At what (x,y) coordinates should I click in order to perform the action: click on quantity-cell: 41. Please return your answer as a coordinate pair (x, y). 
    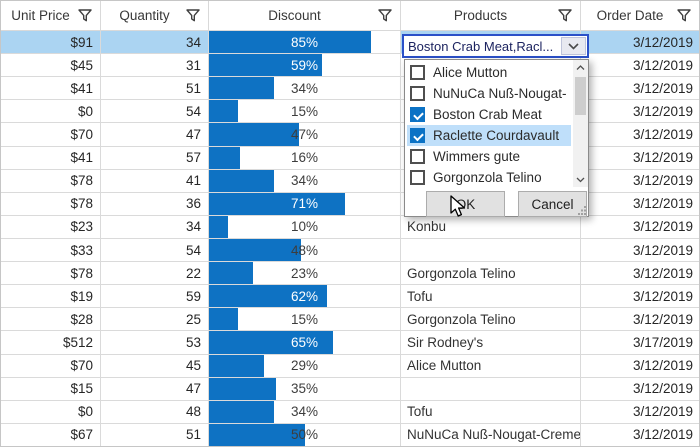
    Looking at the image, I should click on (155, 180).